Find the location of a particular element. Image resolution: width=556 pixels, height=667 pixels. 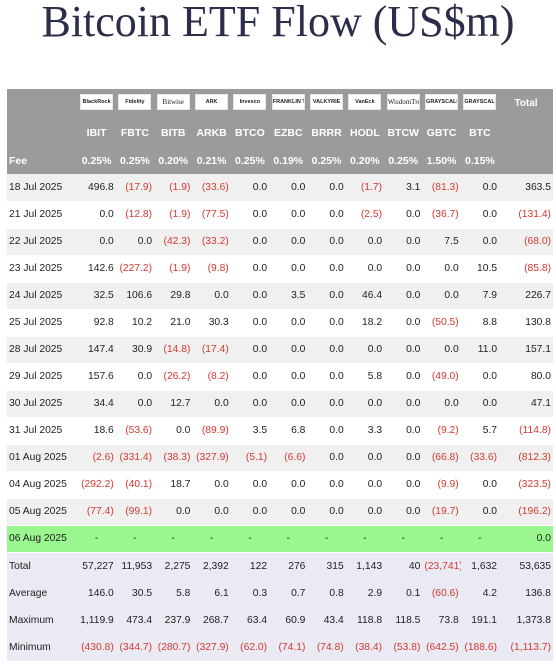

value-cell: (38.3) is located at coordinates (173, 458).